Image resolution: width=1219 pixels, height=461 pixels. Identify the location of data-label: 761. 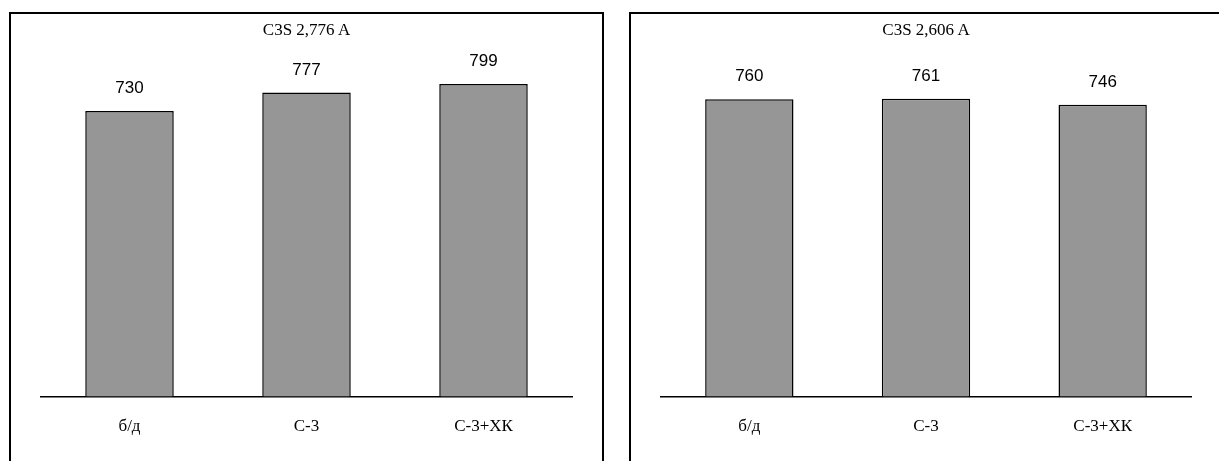
(926, 75).